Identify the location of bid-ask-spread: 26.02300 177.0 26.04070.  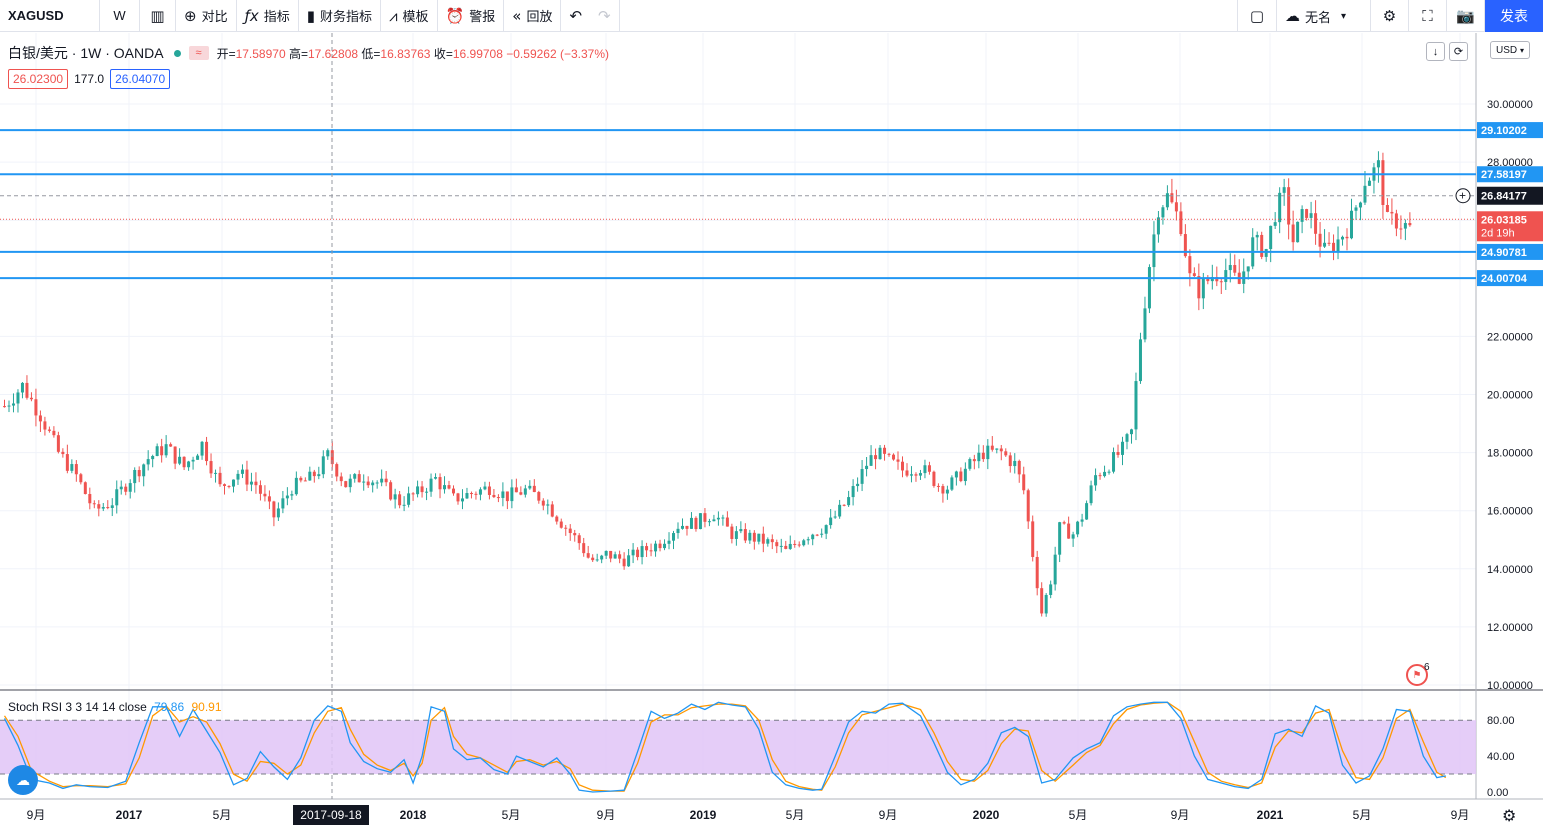
(89, 79).